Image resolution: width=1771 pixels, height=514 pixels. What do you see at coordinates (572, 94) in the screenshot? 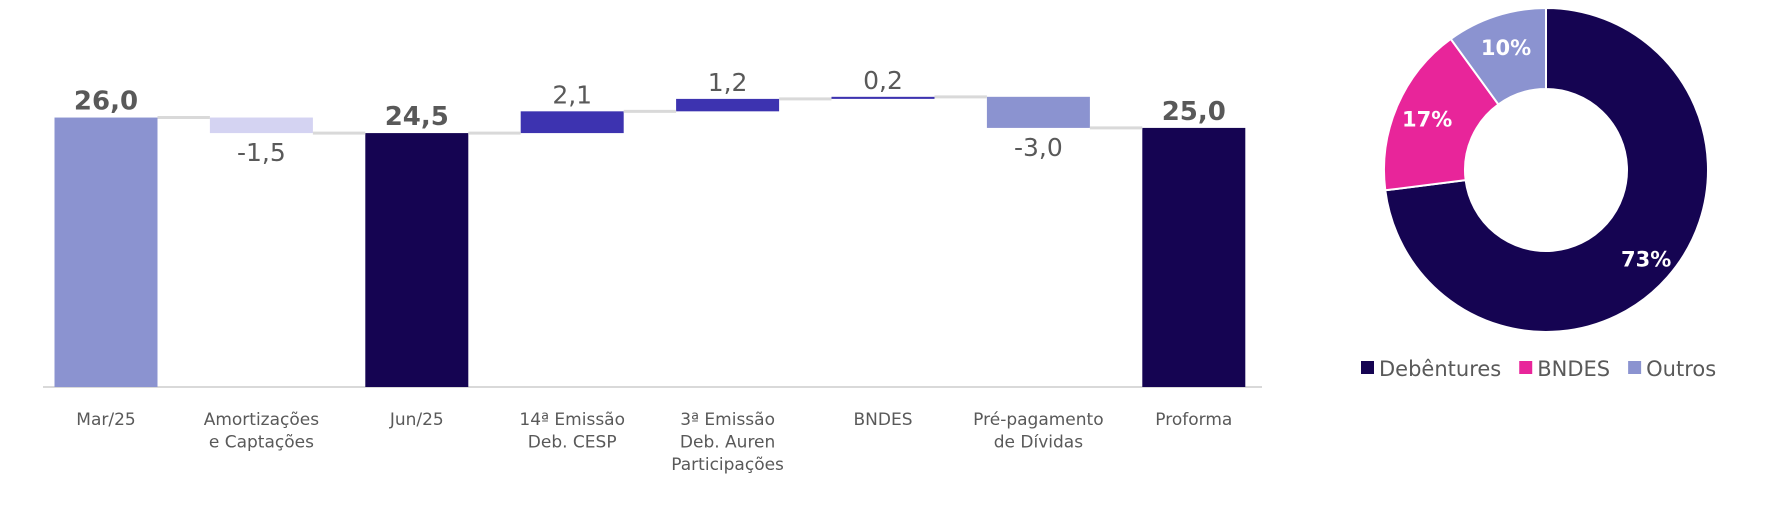
I see `data-label-3: 2,1` at bounding box center [572, 94].